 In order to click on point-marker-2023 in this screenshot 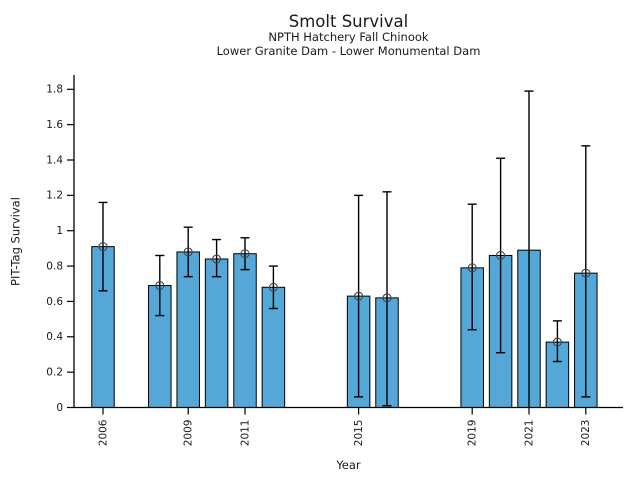, I will do `click(586, 273)`.